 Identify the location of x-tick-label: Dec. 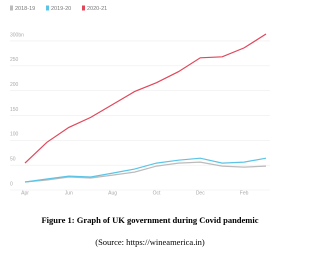
(200, 193).